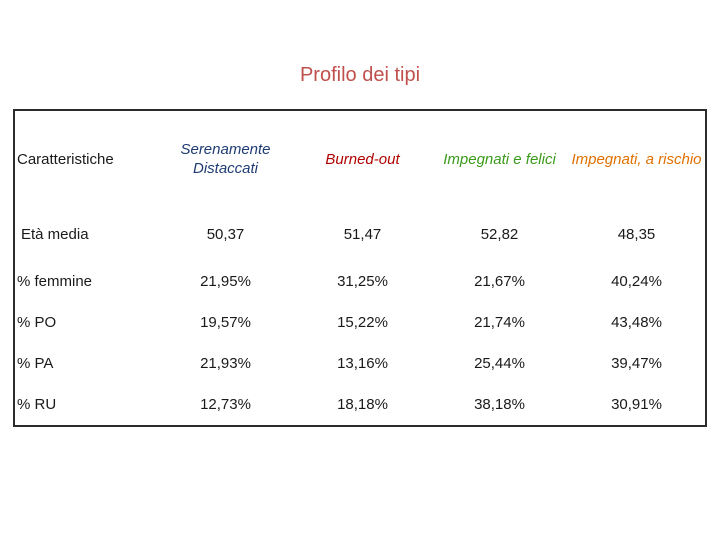  Describe the element at coordinates (225, 281) in the screenshot. I see `table-cell: 21,95%` at that location.